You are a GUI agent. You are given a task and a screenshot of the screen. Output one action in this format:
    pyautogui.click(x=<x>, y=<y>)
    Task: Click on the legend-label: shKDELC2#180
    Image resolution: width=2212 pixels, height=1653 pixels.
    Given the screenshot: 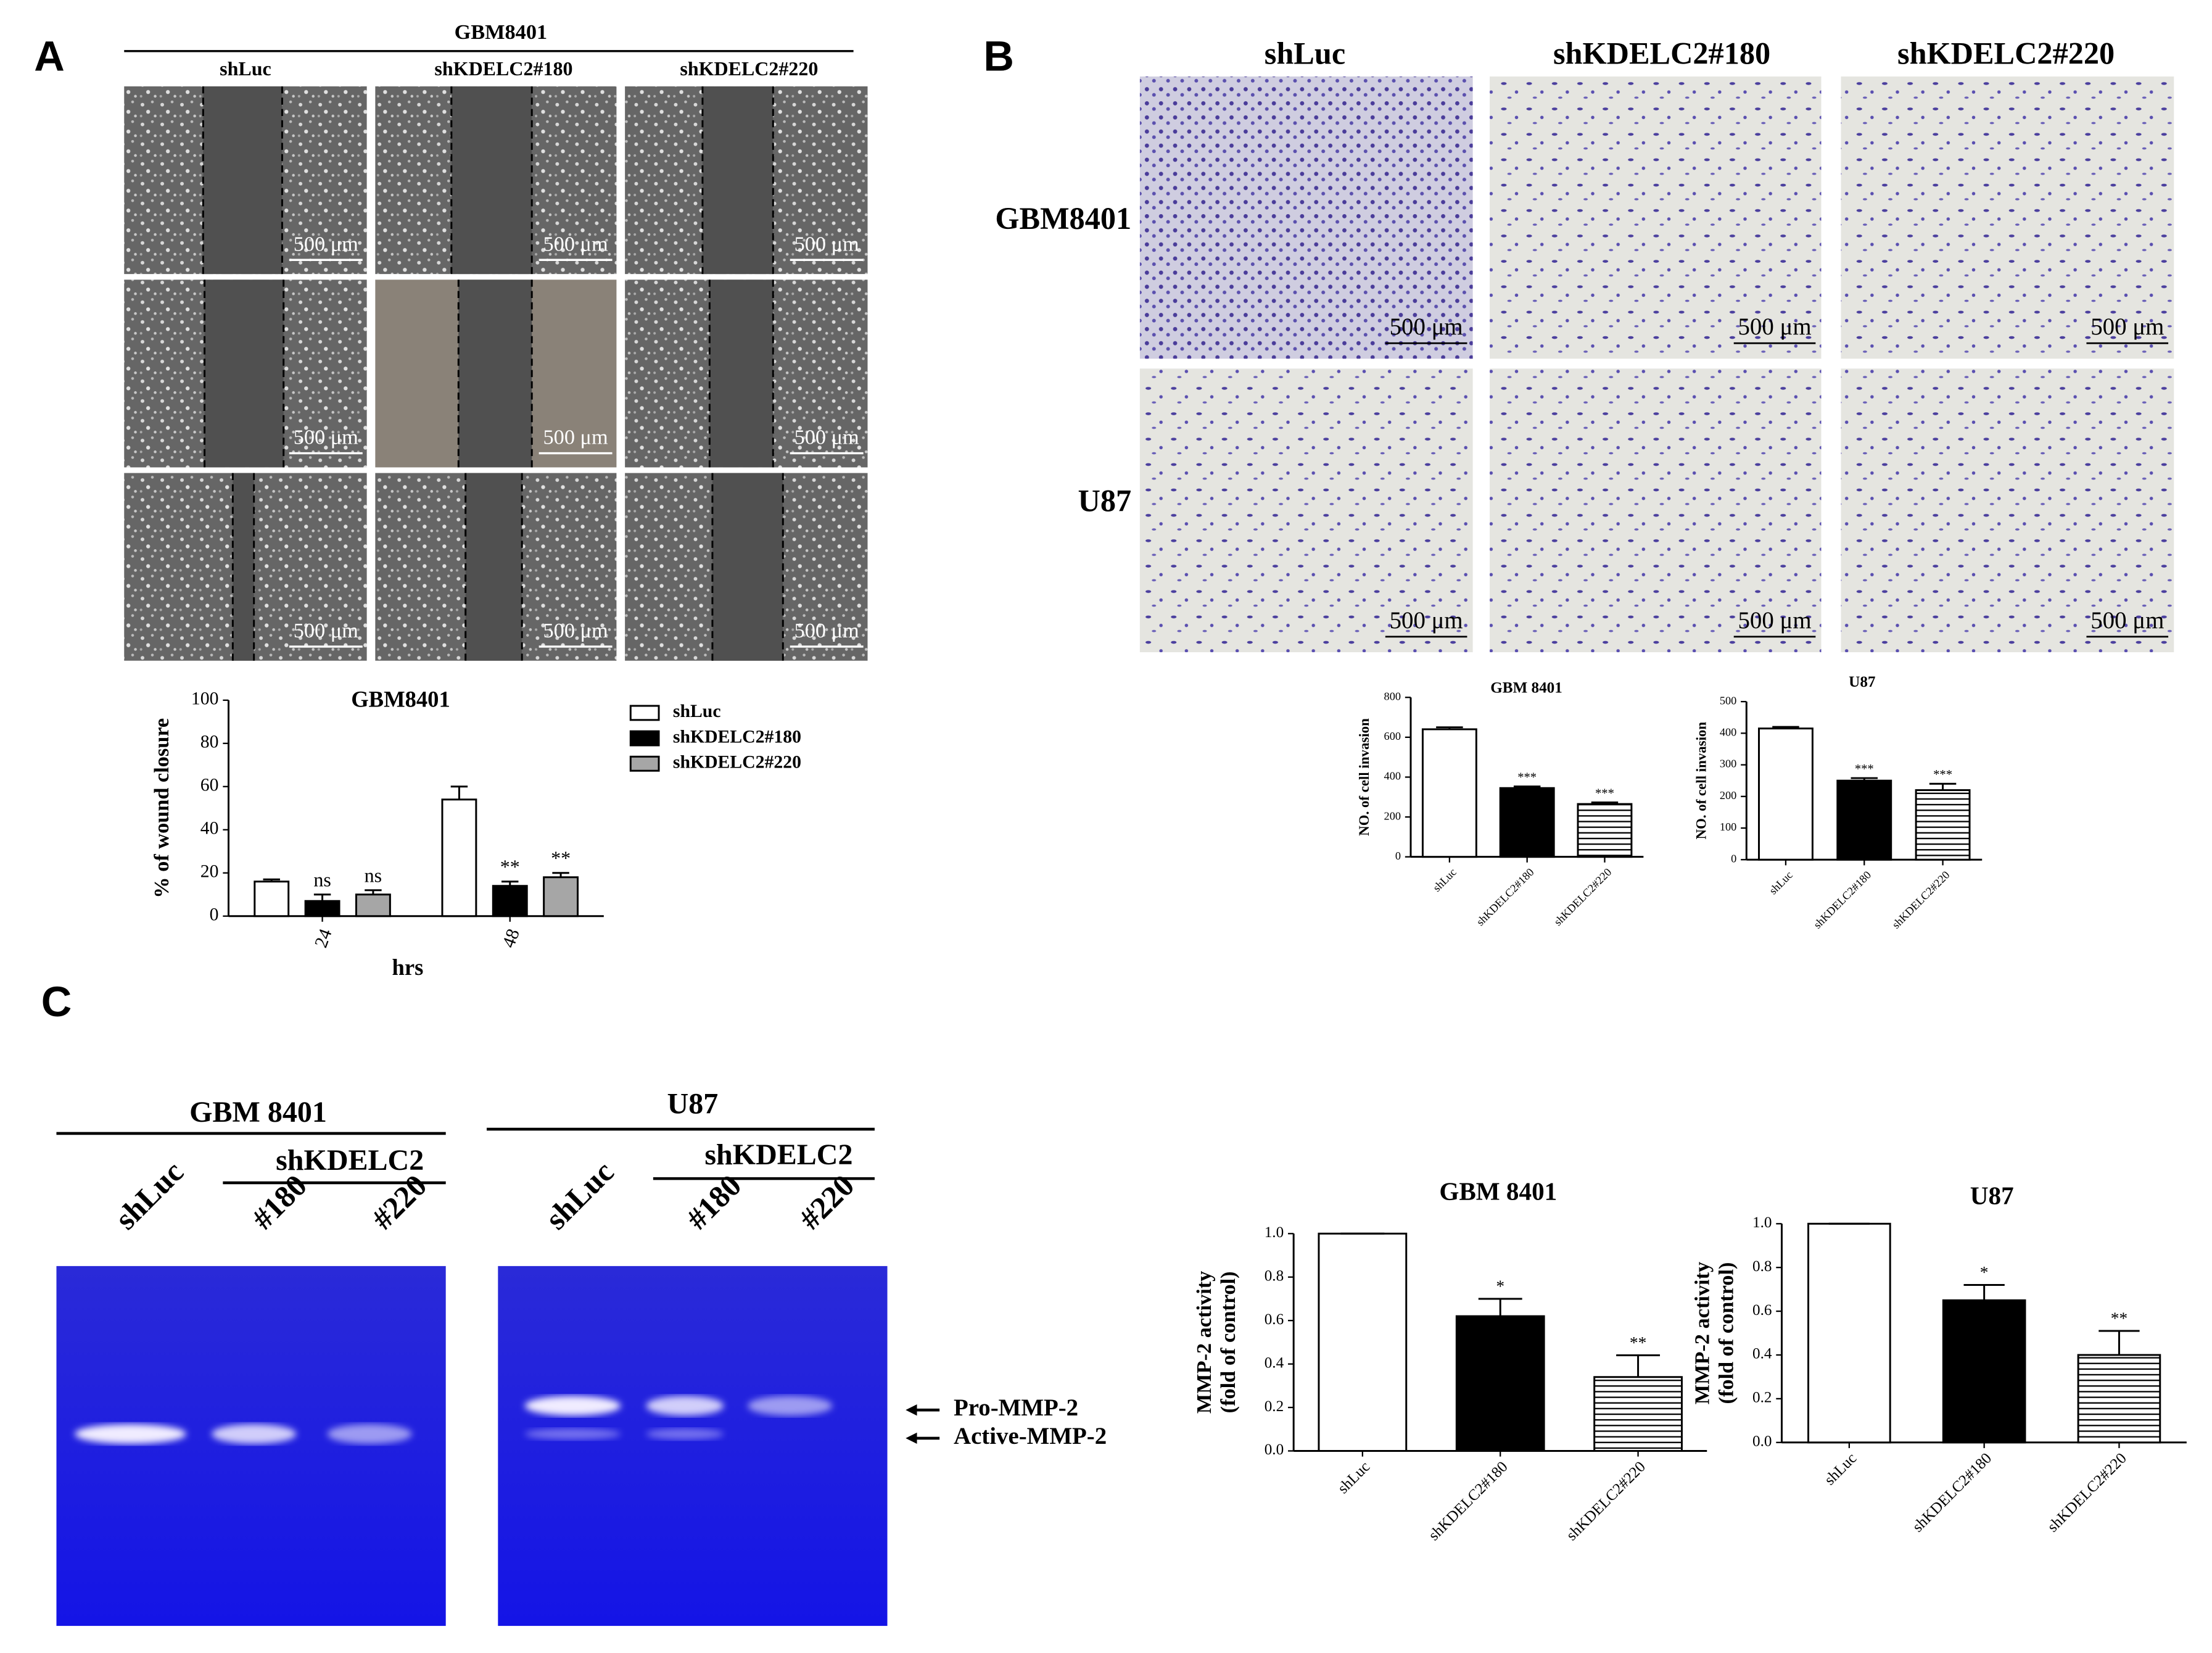 What is the action you would take?
    pyautogui.click(x=737, y=737)
    